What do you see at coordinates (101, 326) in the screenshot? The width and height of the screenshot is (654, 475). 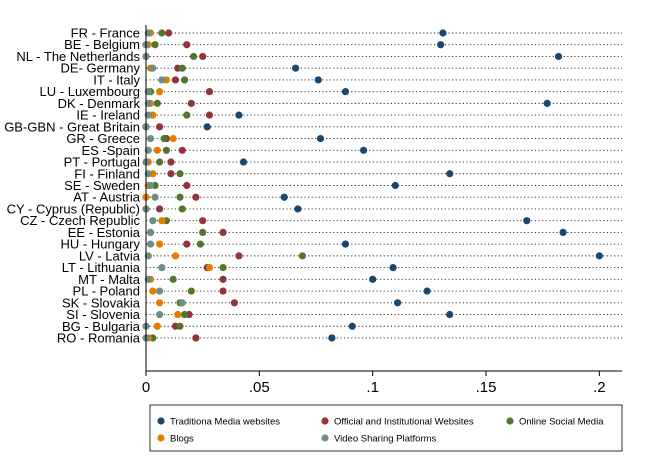 I see `category-label: BG - Bulgaria` at bounding box center [101, 326].